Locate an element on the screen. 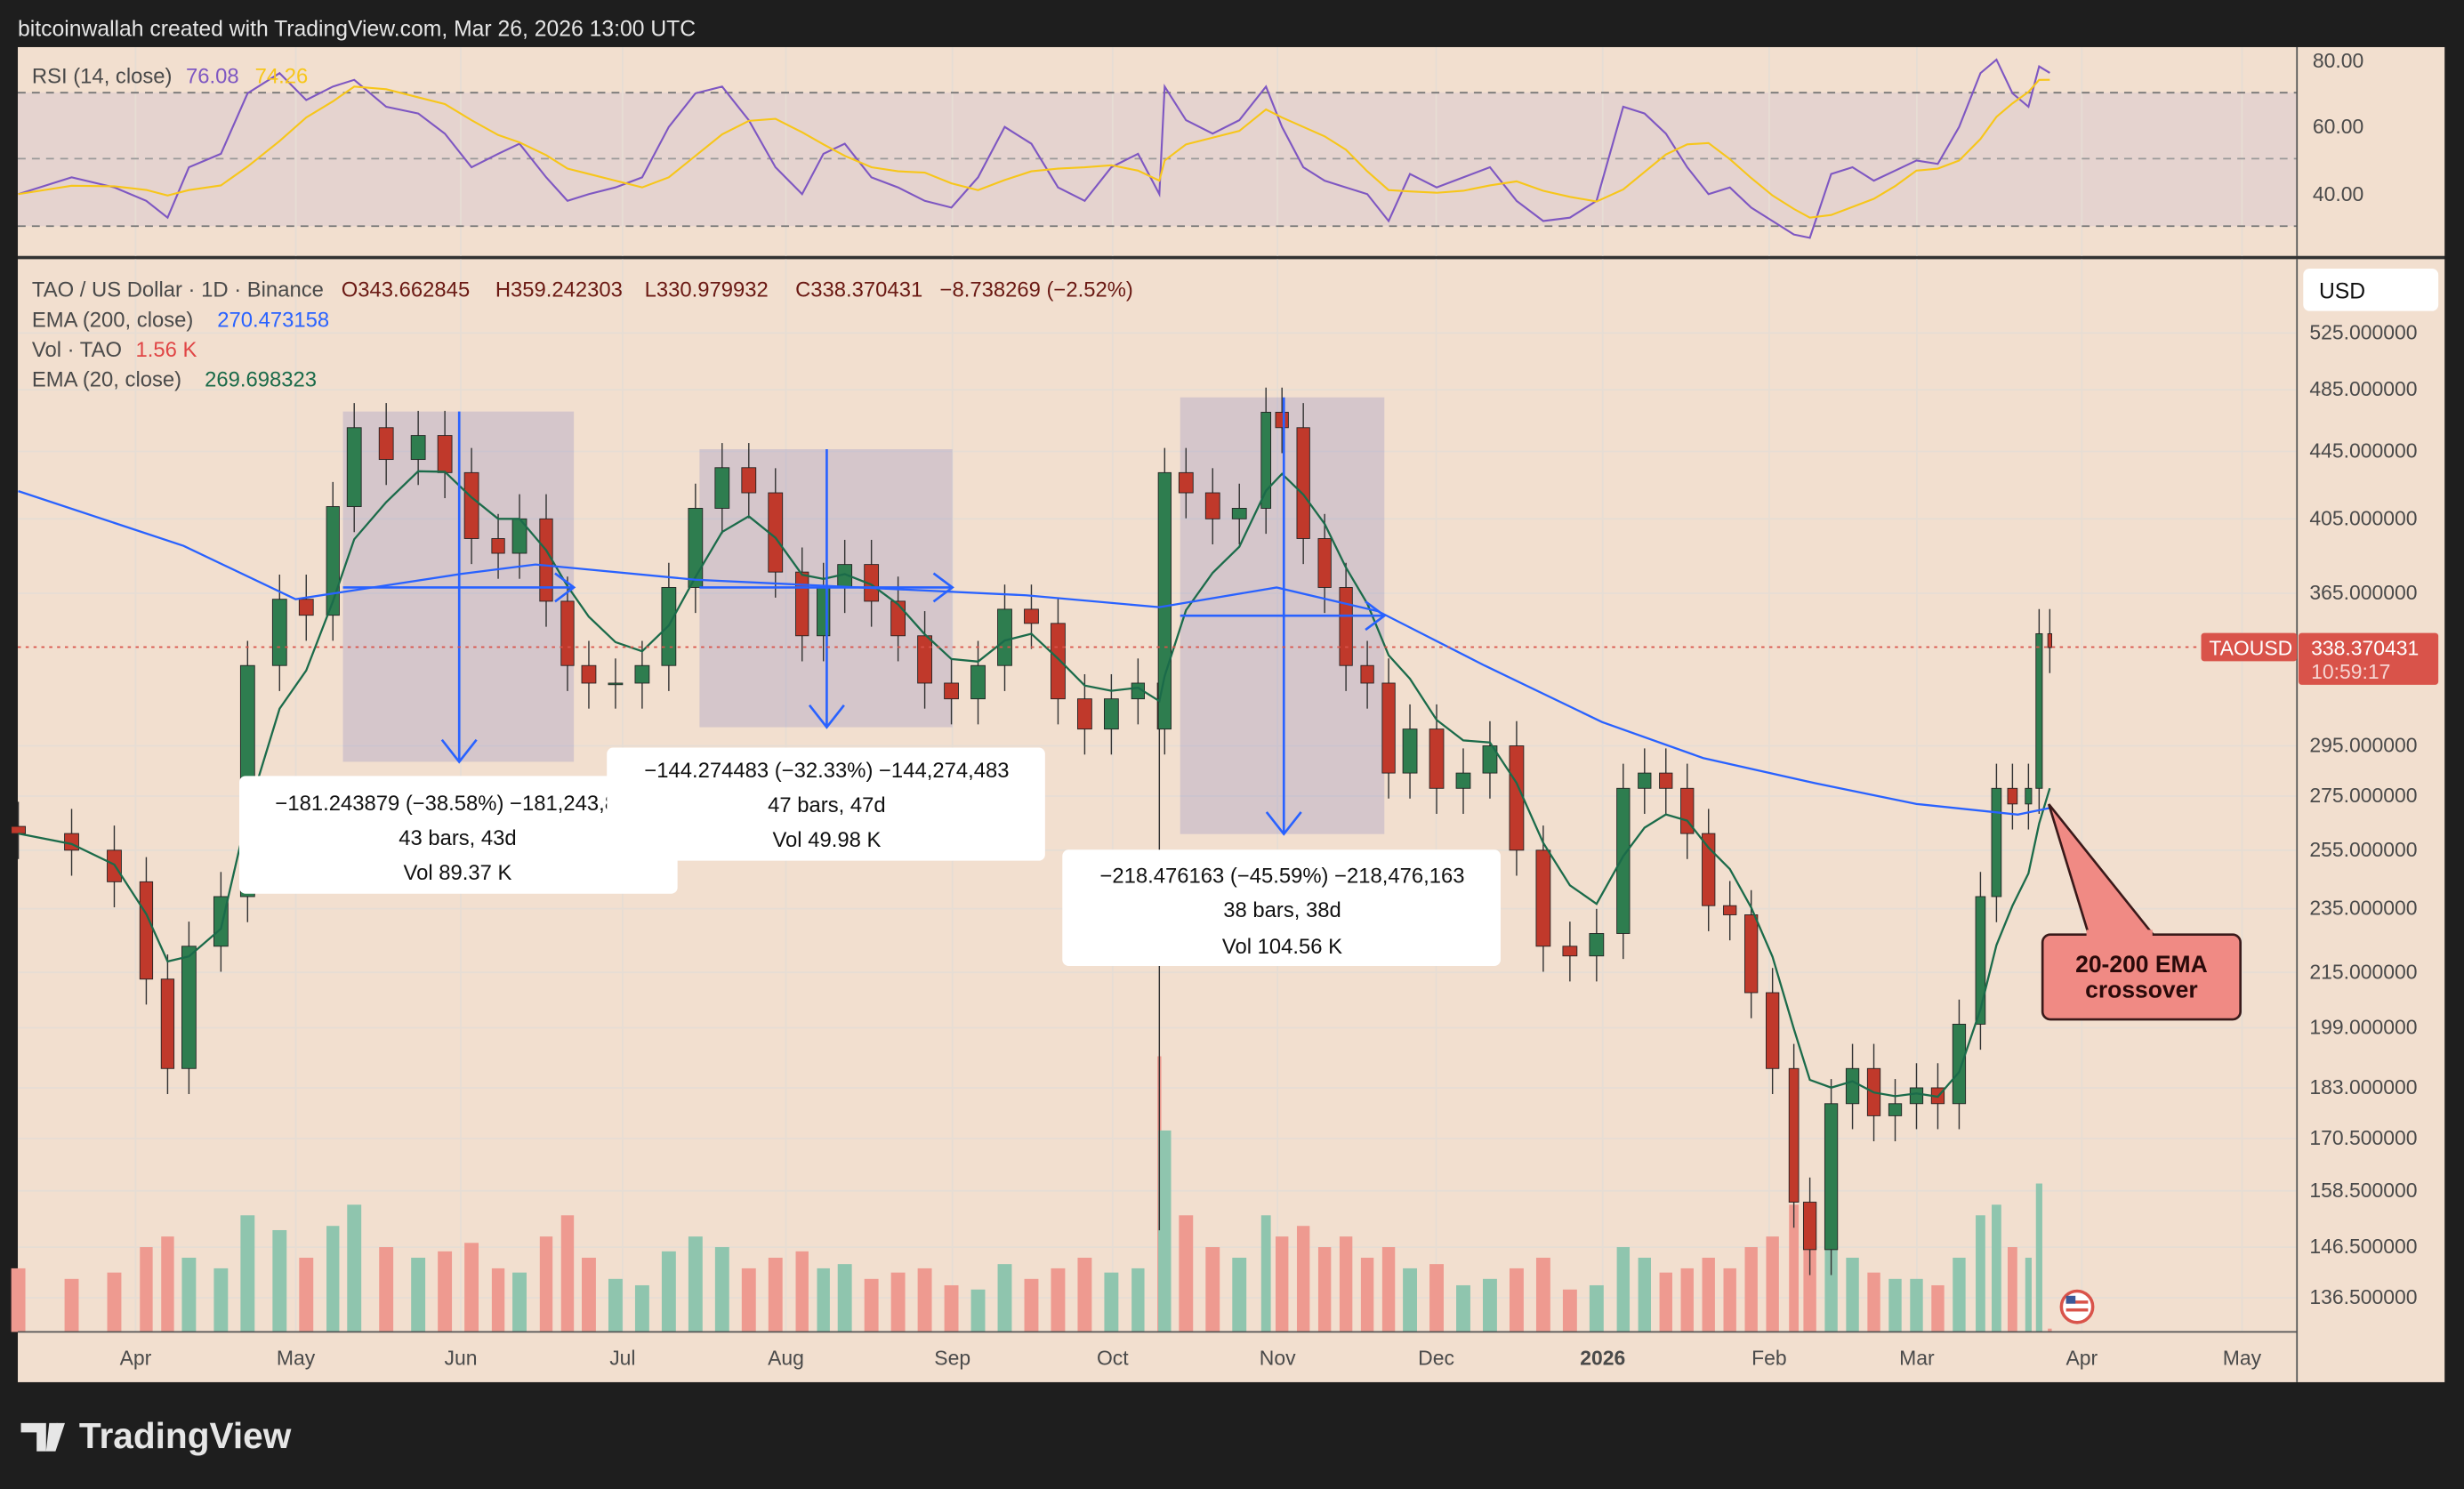 This screenshot has width=2464, height=1489. price-tick: 199.000000 is located at coordinates (2363, 1027).